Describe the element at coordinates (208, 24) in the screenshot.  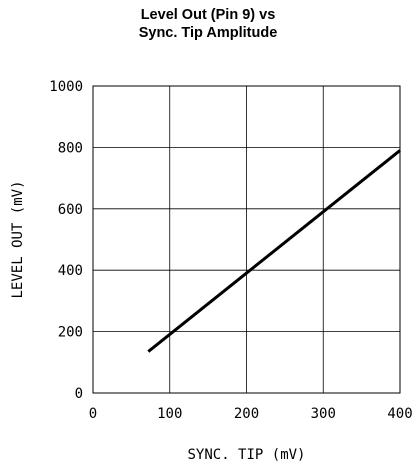
I see `chart-title: Level Out (Pin 9) vs Sync. Tip Amplitude` at that location.